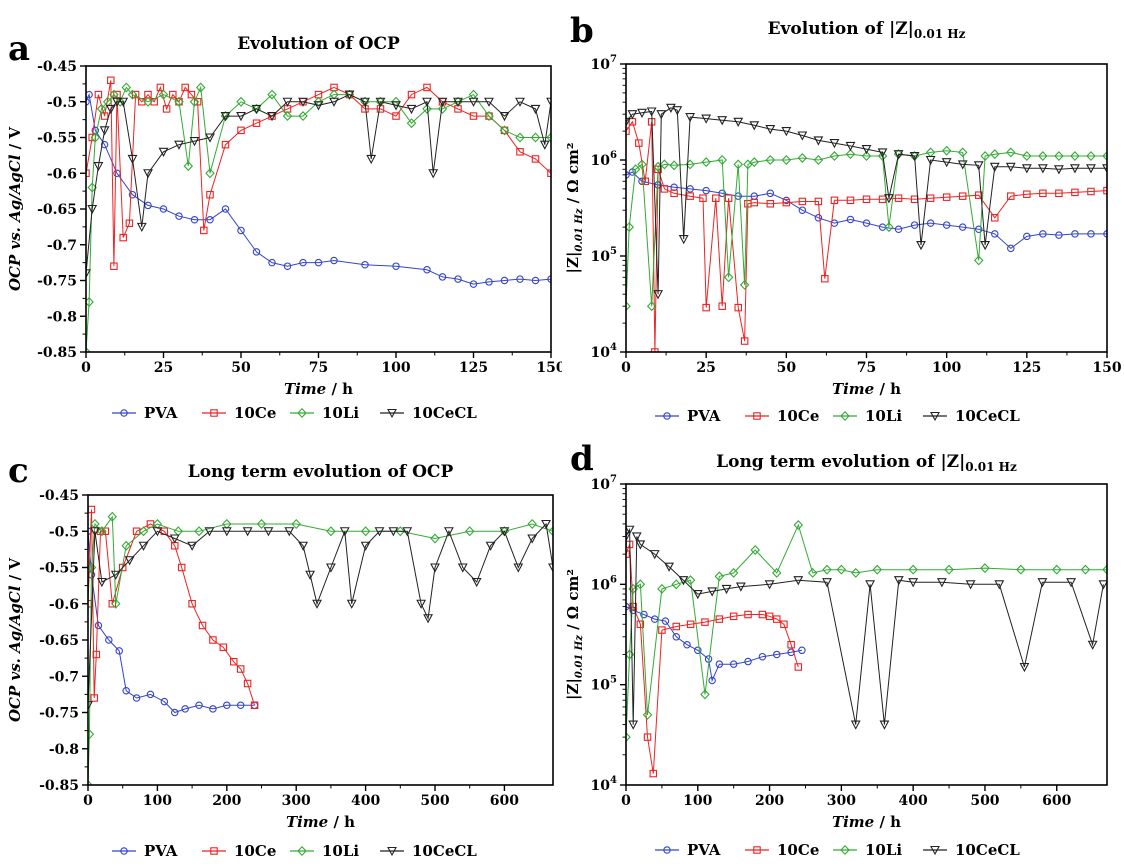  I want to click on y-tick-label: -0.6, so click(62, 174).